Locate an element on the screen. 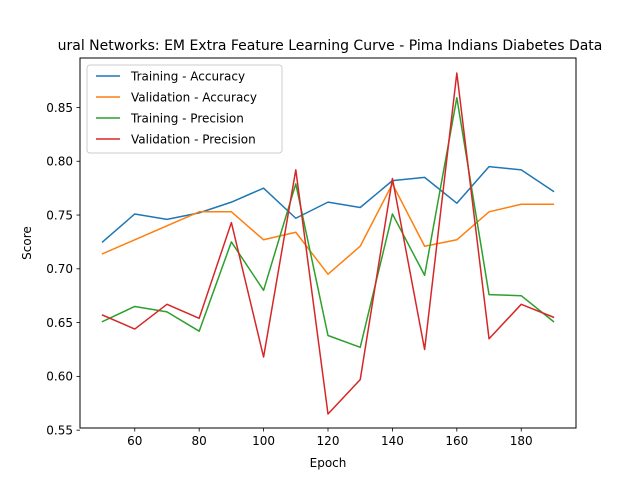 The width and height of the screenshot is (640, 480). x-tick-label: 60 is located at coordinates (134, 441).